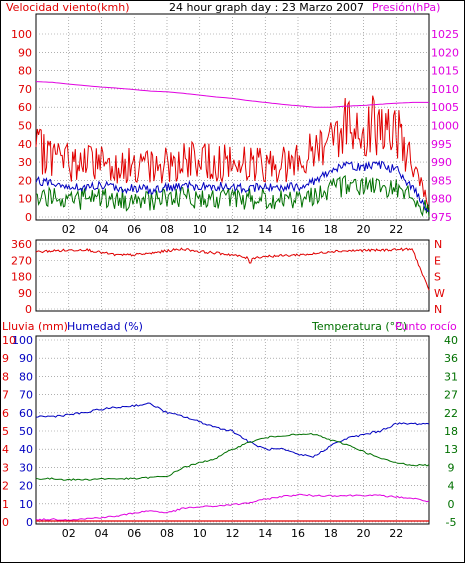 The height and width of the screenshot is (563, 465). I want to click on pressure-tick-label: 990, so click(441, 162).